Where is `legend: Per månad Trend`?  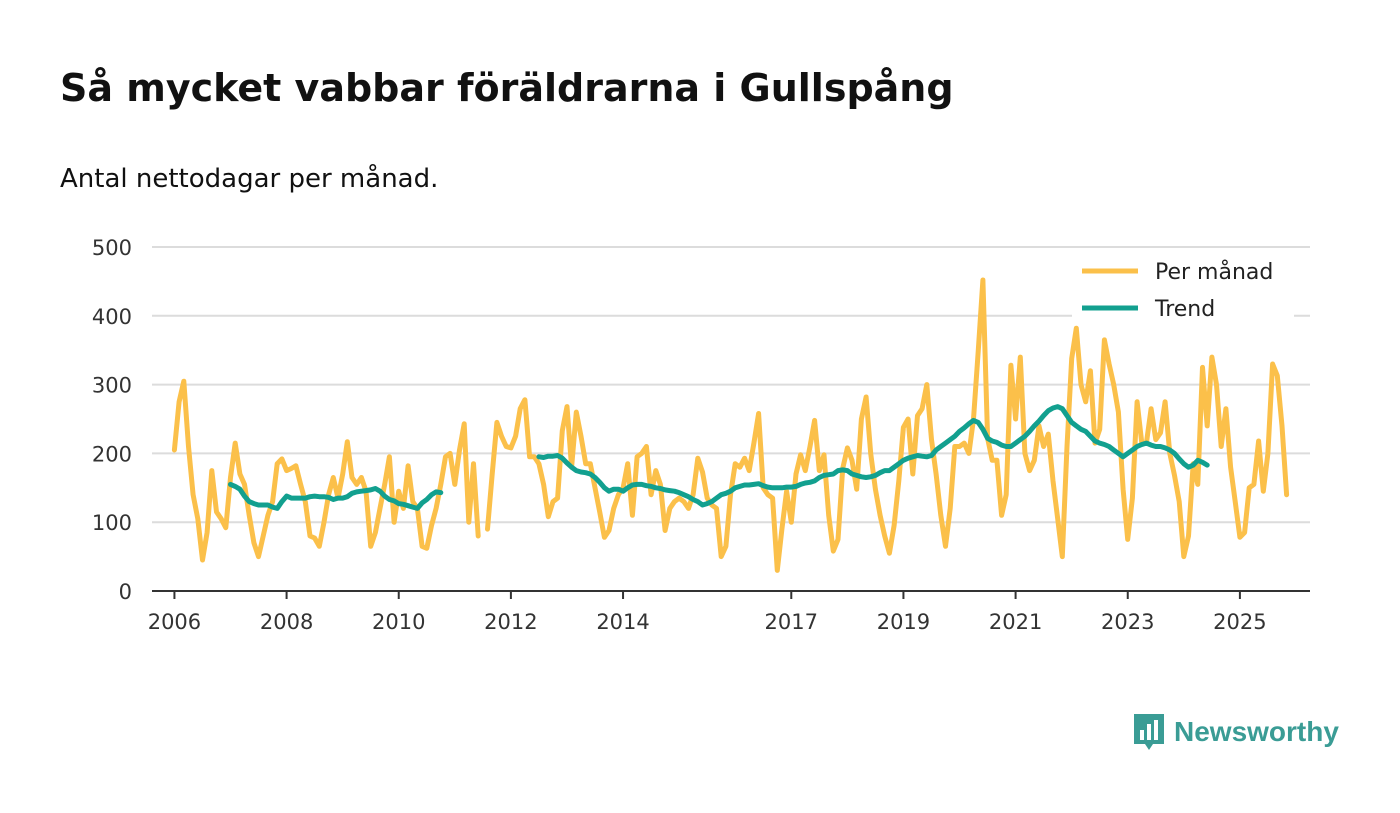 legend: Per månad Trend is located at coordinates (1183, 287).